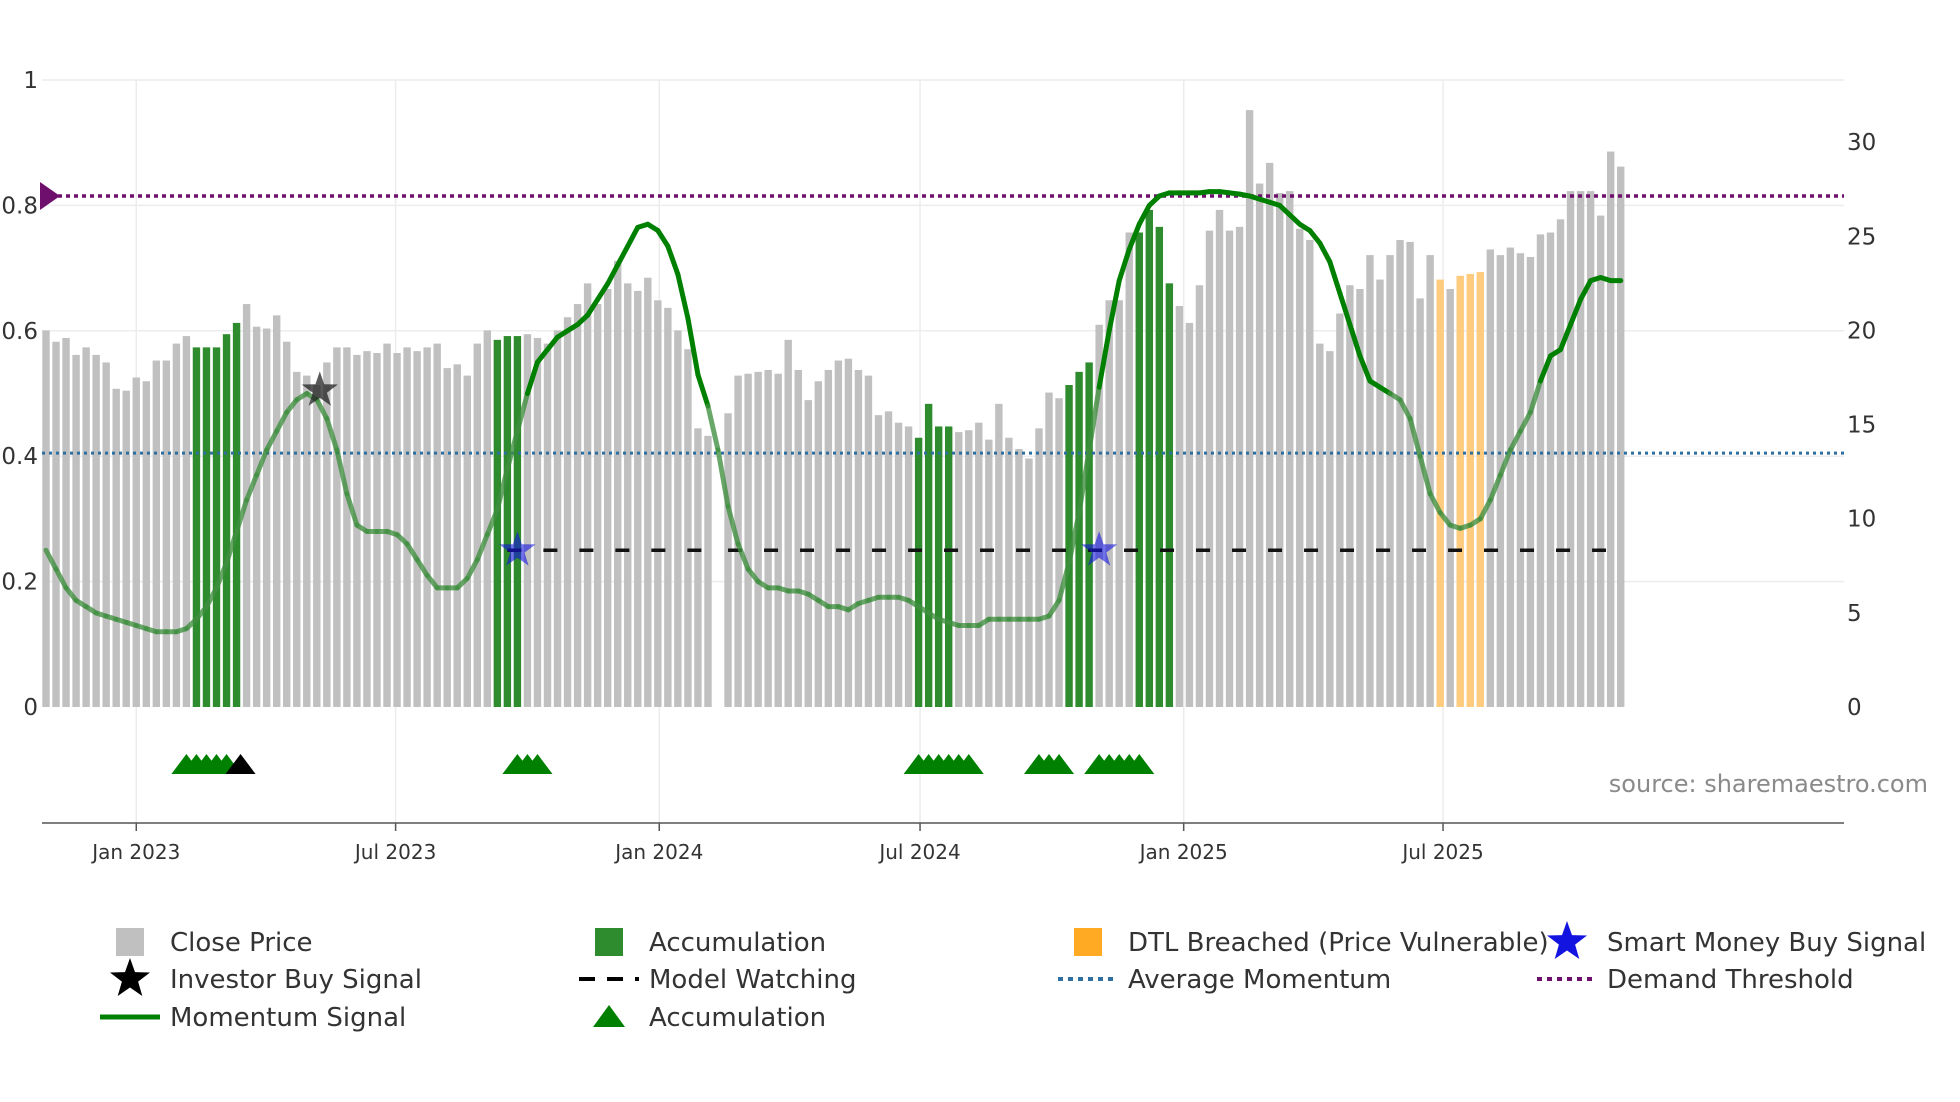  Describe the element at coordinates (752, 980) in the screenshot. I see `legend-label: Model Watching` at that location.